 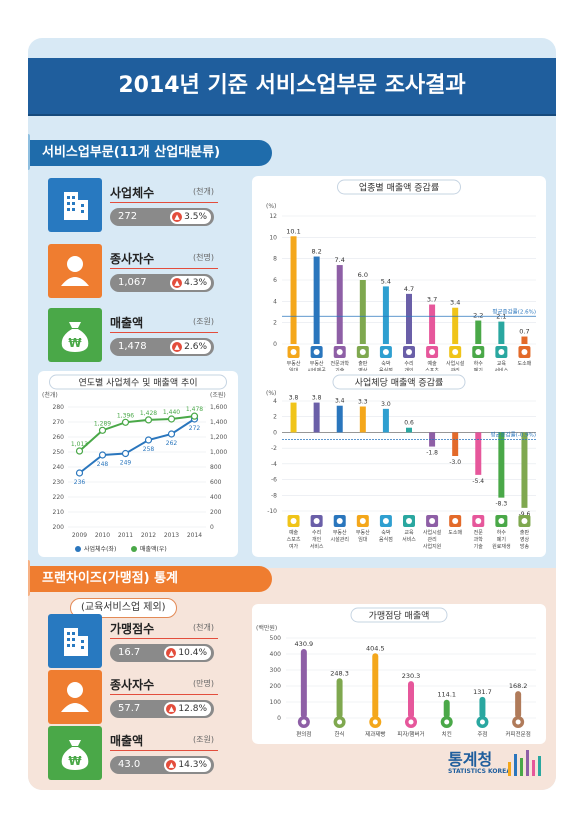 What do you see at coordinates (375, 734) in the screenshot?
I see `x-tick-label: 제과제빵` at bounding box center [375, 734].